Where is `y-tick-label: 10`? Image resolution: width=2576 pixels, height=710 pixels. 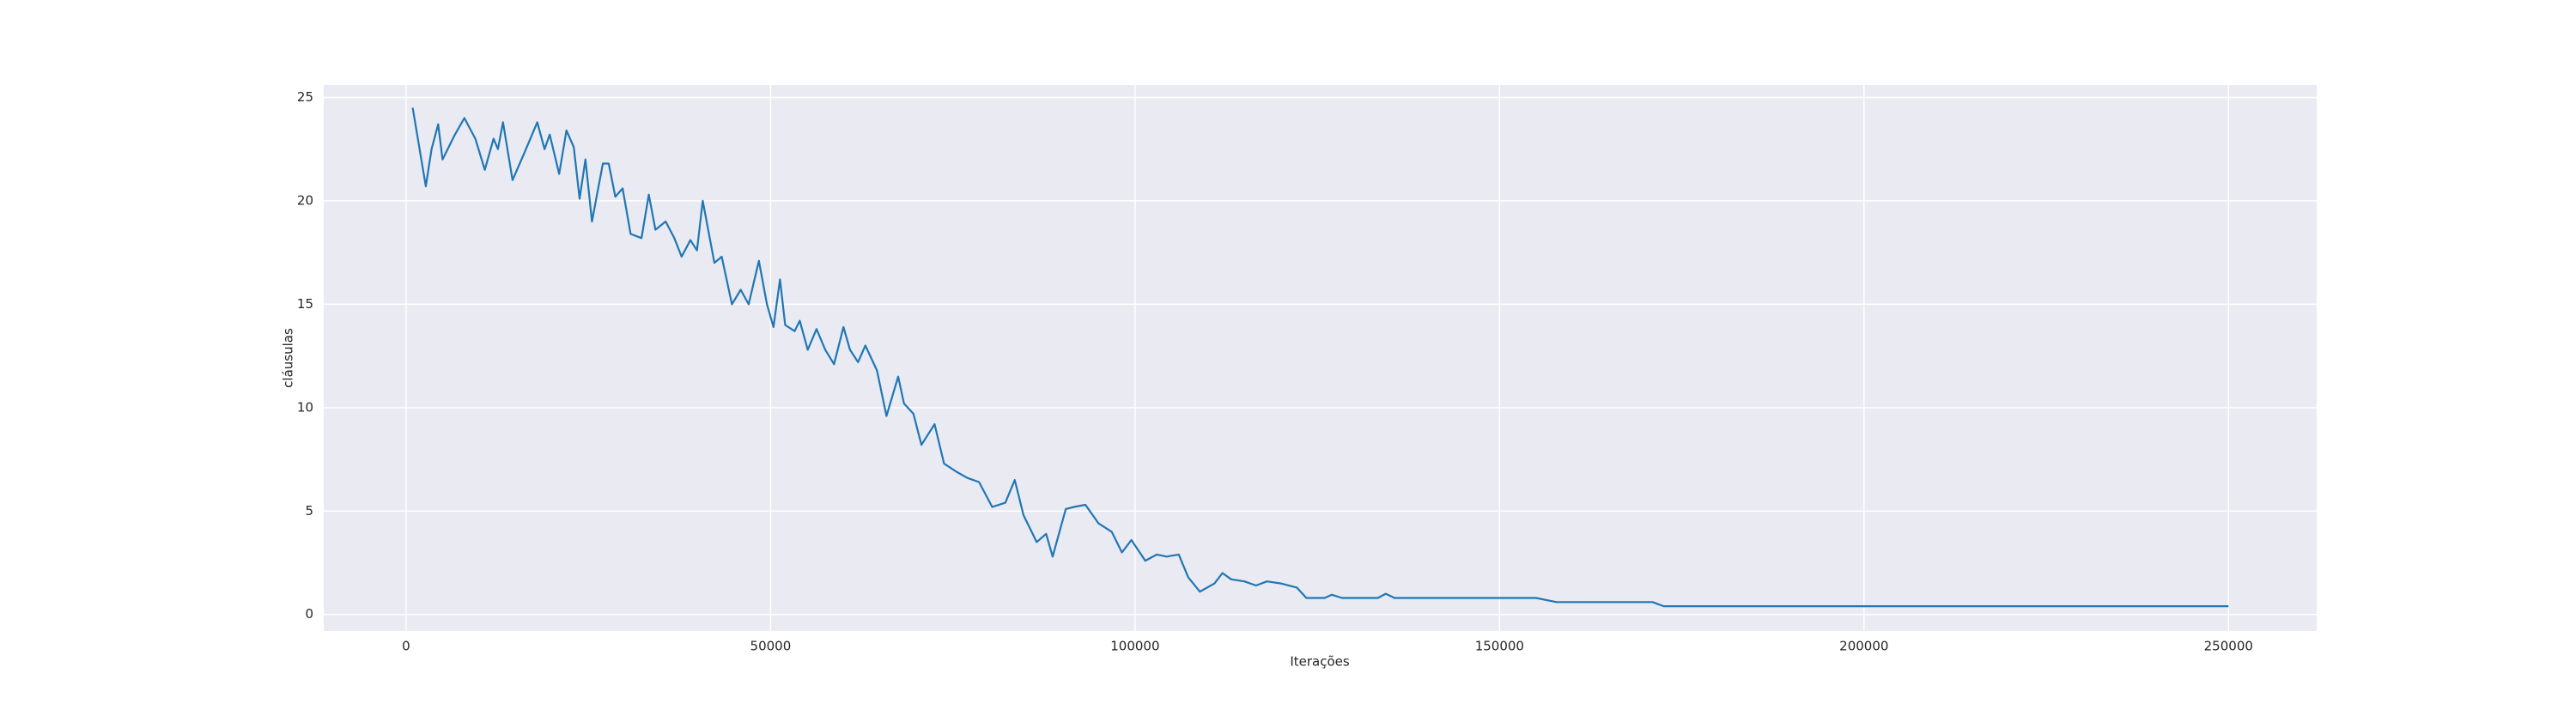
y-tick-label: 10 is located at coordinates (305, 407).